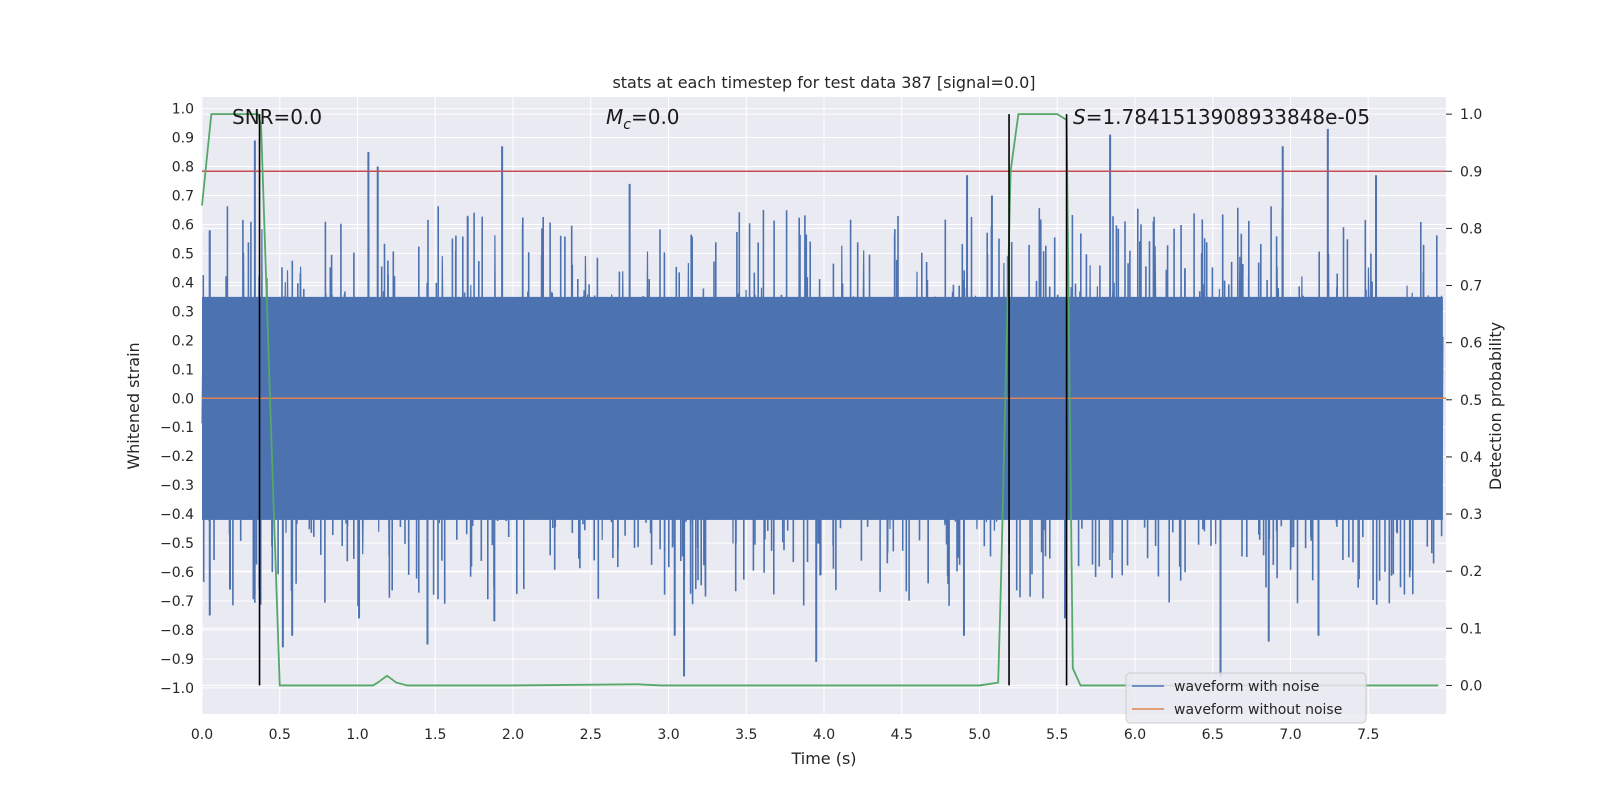 Image resolution: width=1600 pixels, height=800 pixels. Describe the element at coordinates (746, 735) in the screenshot. I see `x-tick-label: 3.5` at that location.